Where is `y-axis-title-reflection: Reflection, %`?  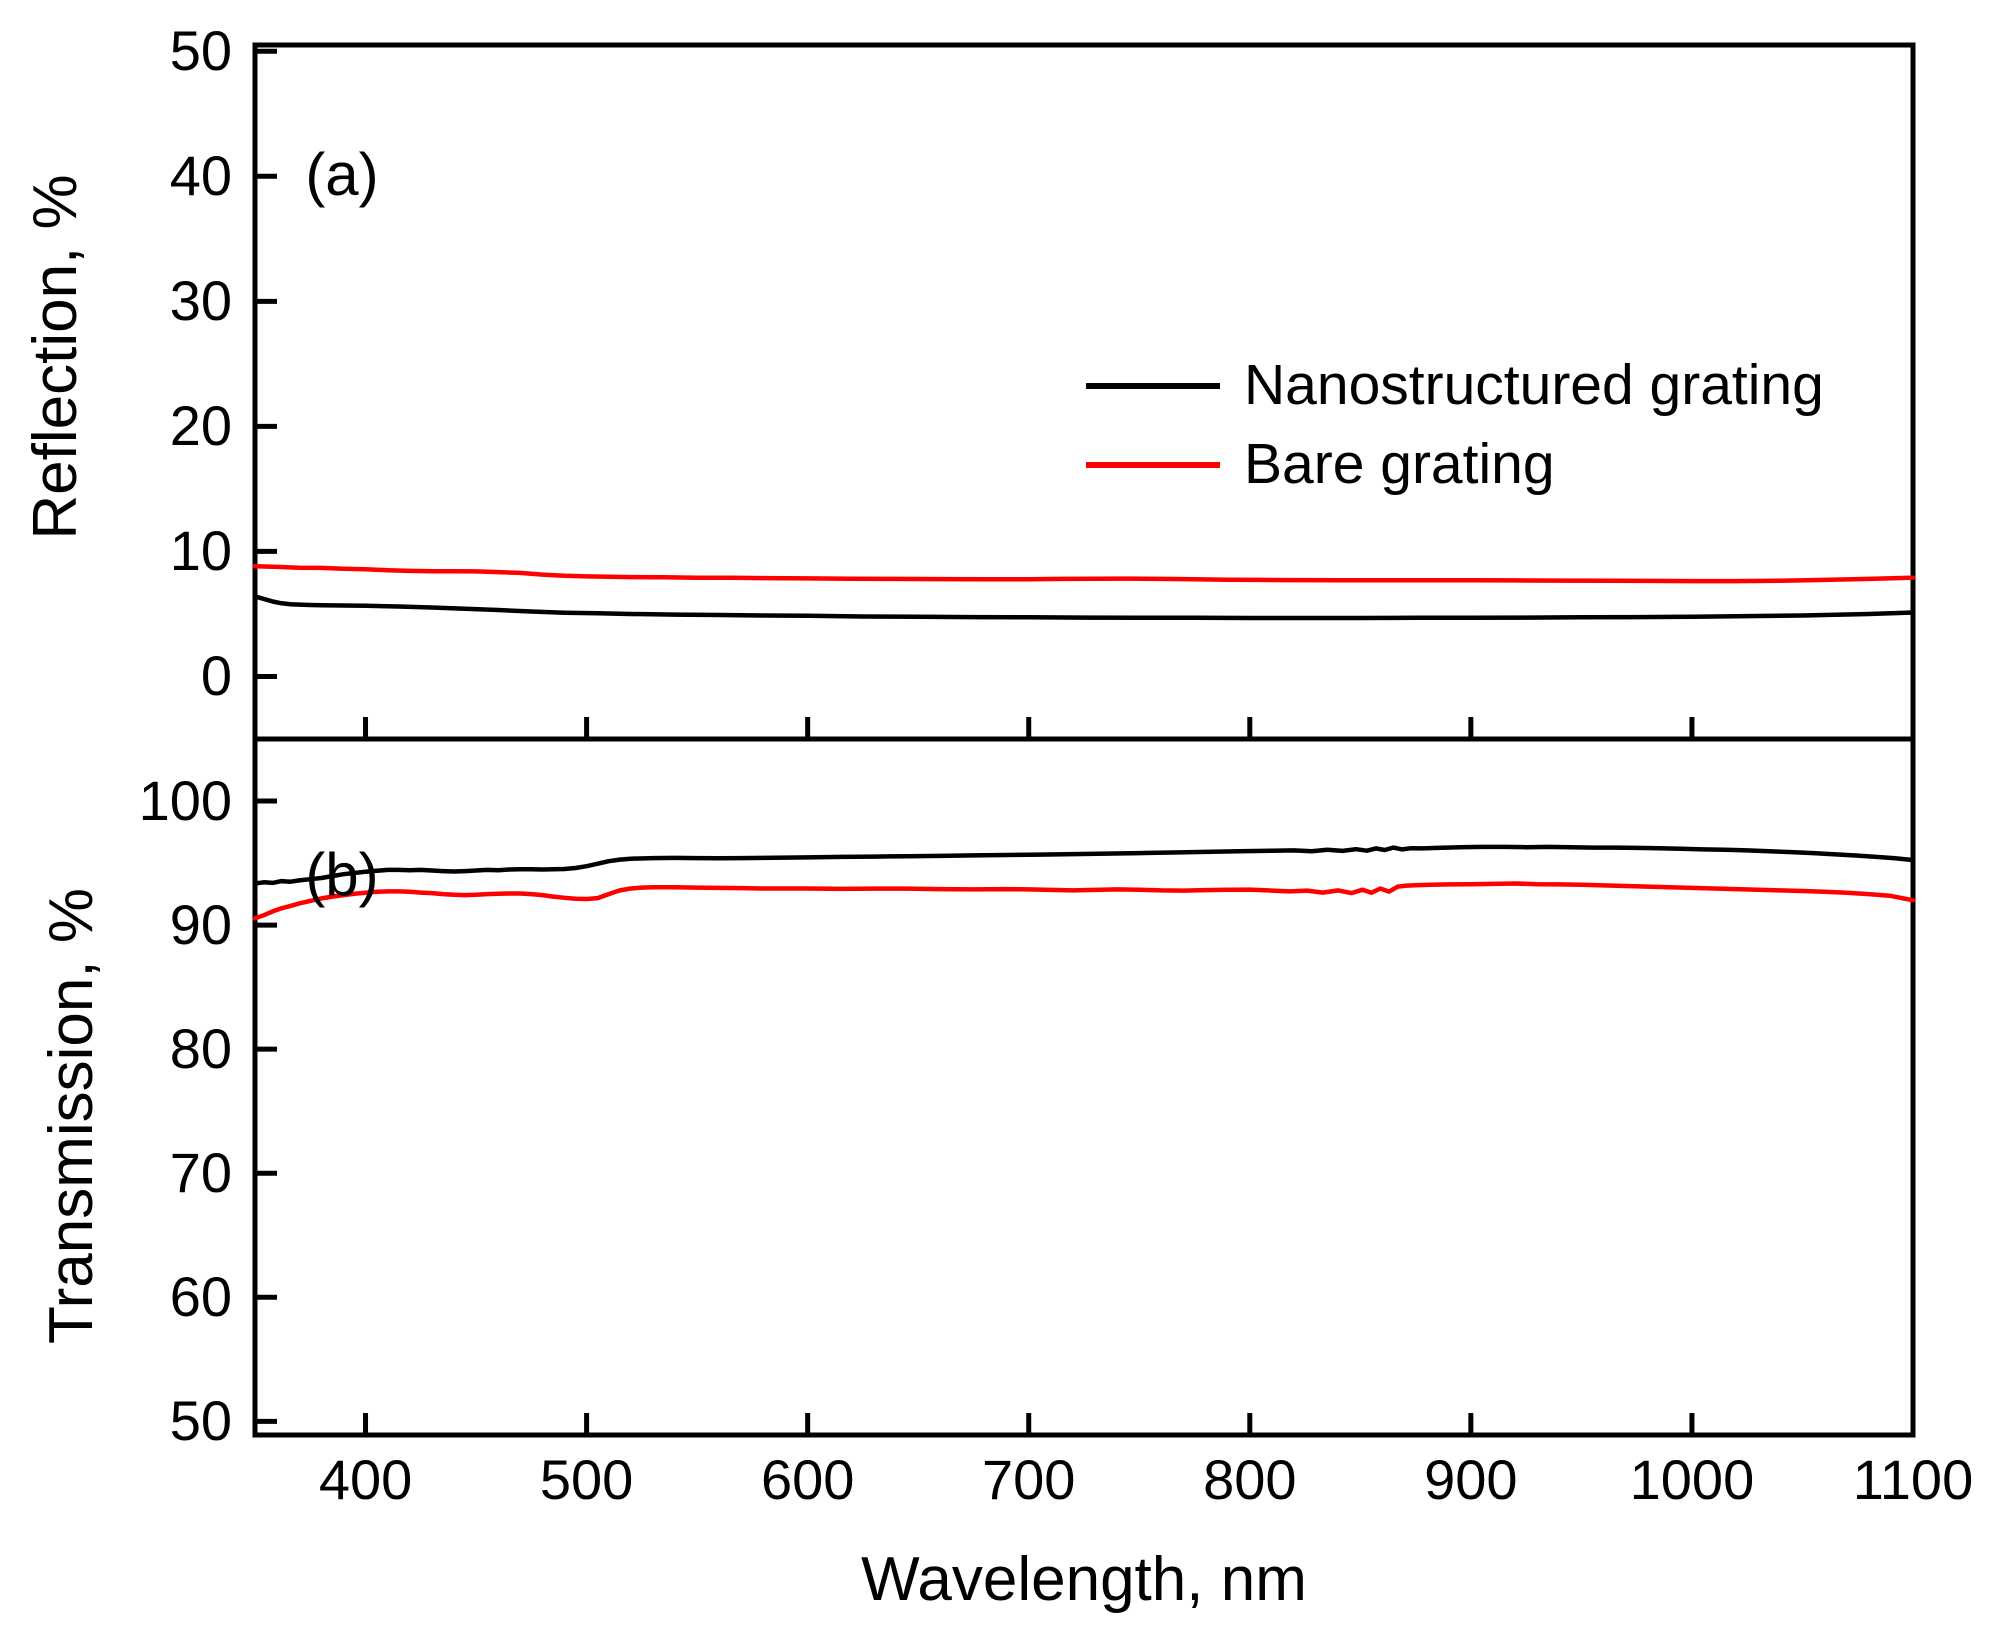 y-axis-title-reflection: Reflection, % is located at coordinates (55, 357).